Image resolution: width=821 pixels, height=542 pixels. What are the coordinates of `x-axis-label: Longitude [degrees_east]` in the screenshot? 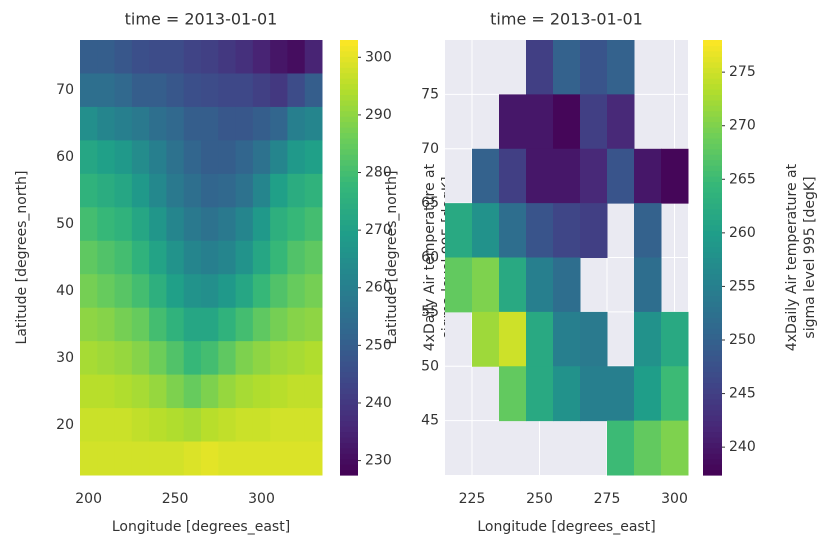 It's located at (566, 527).